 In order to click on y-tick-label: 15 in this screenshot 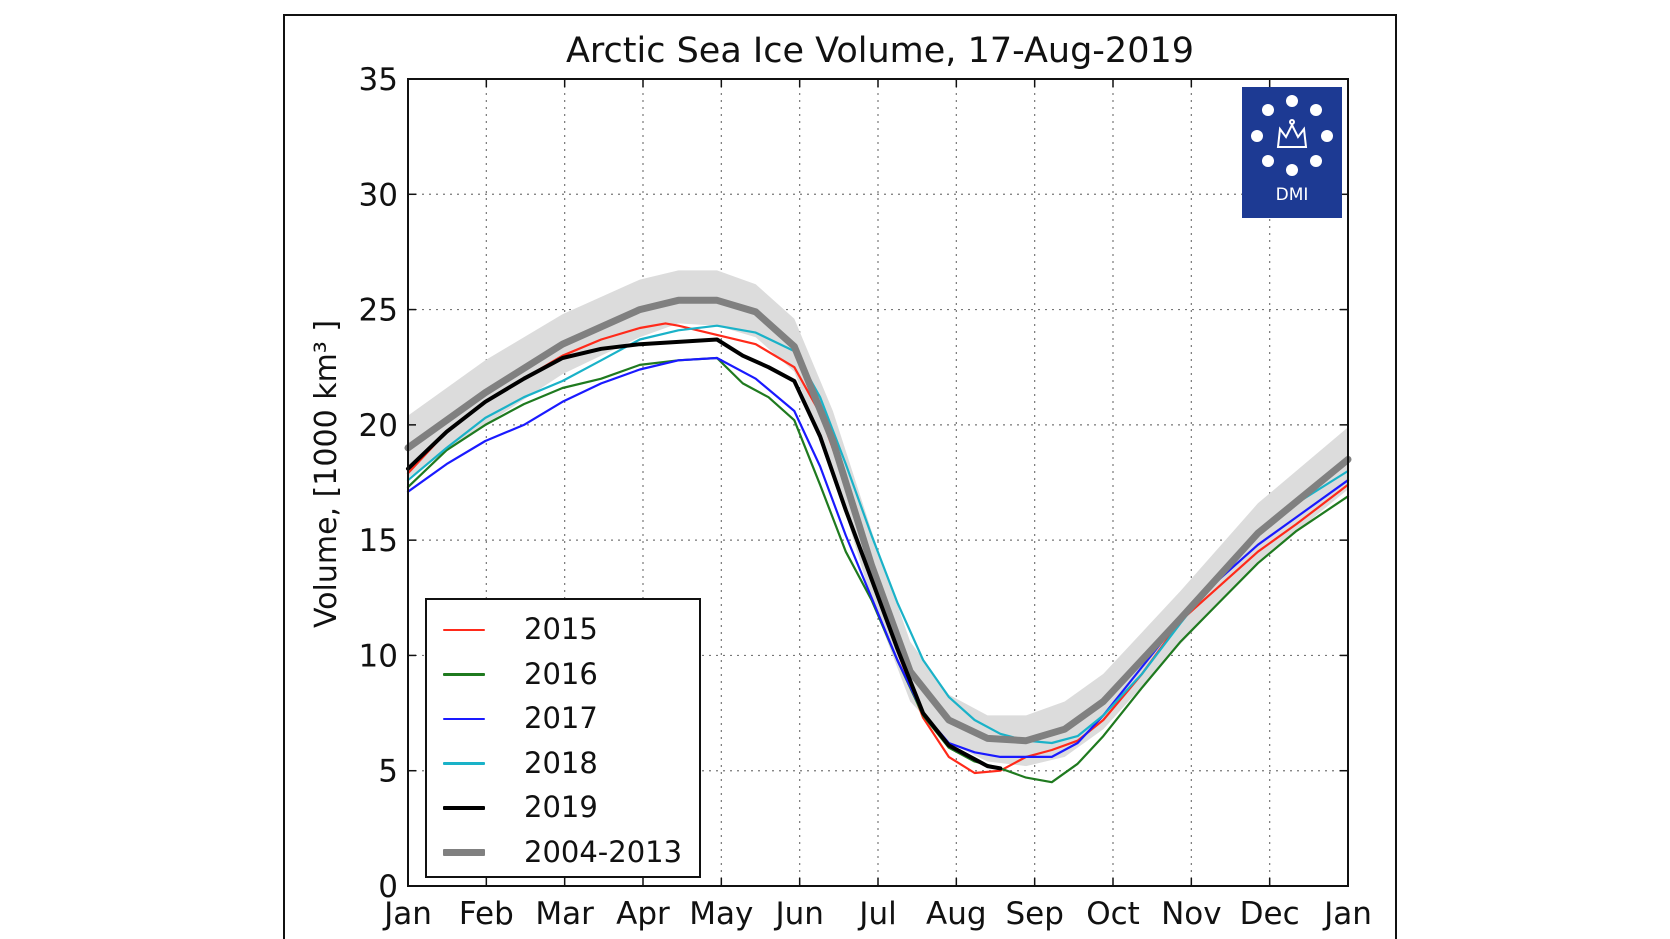, I will do `click(378, 541)`.